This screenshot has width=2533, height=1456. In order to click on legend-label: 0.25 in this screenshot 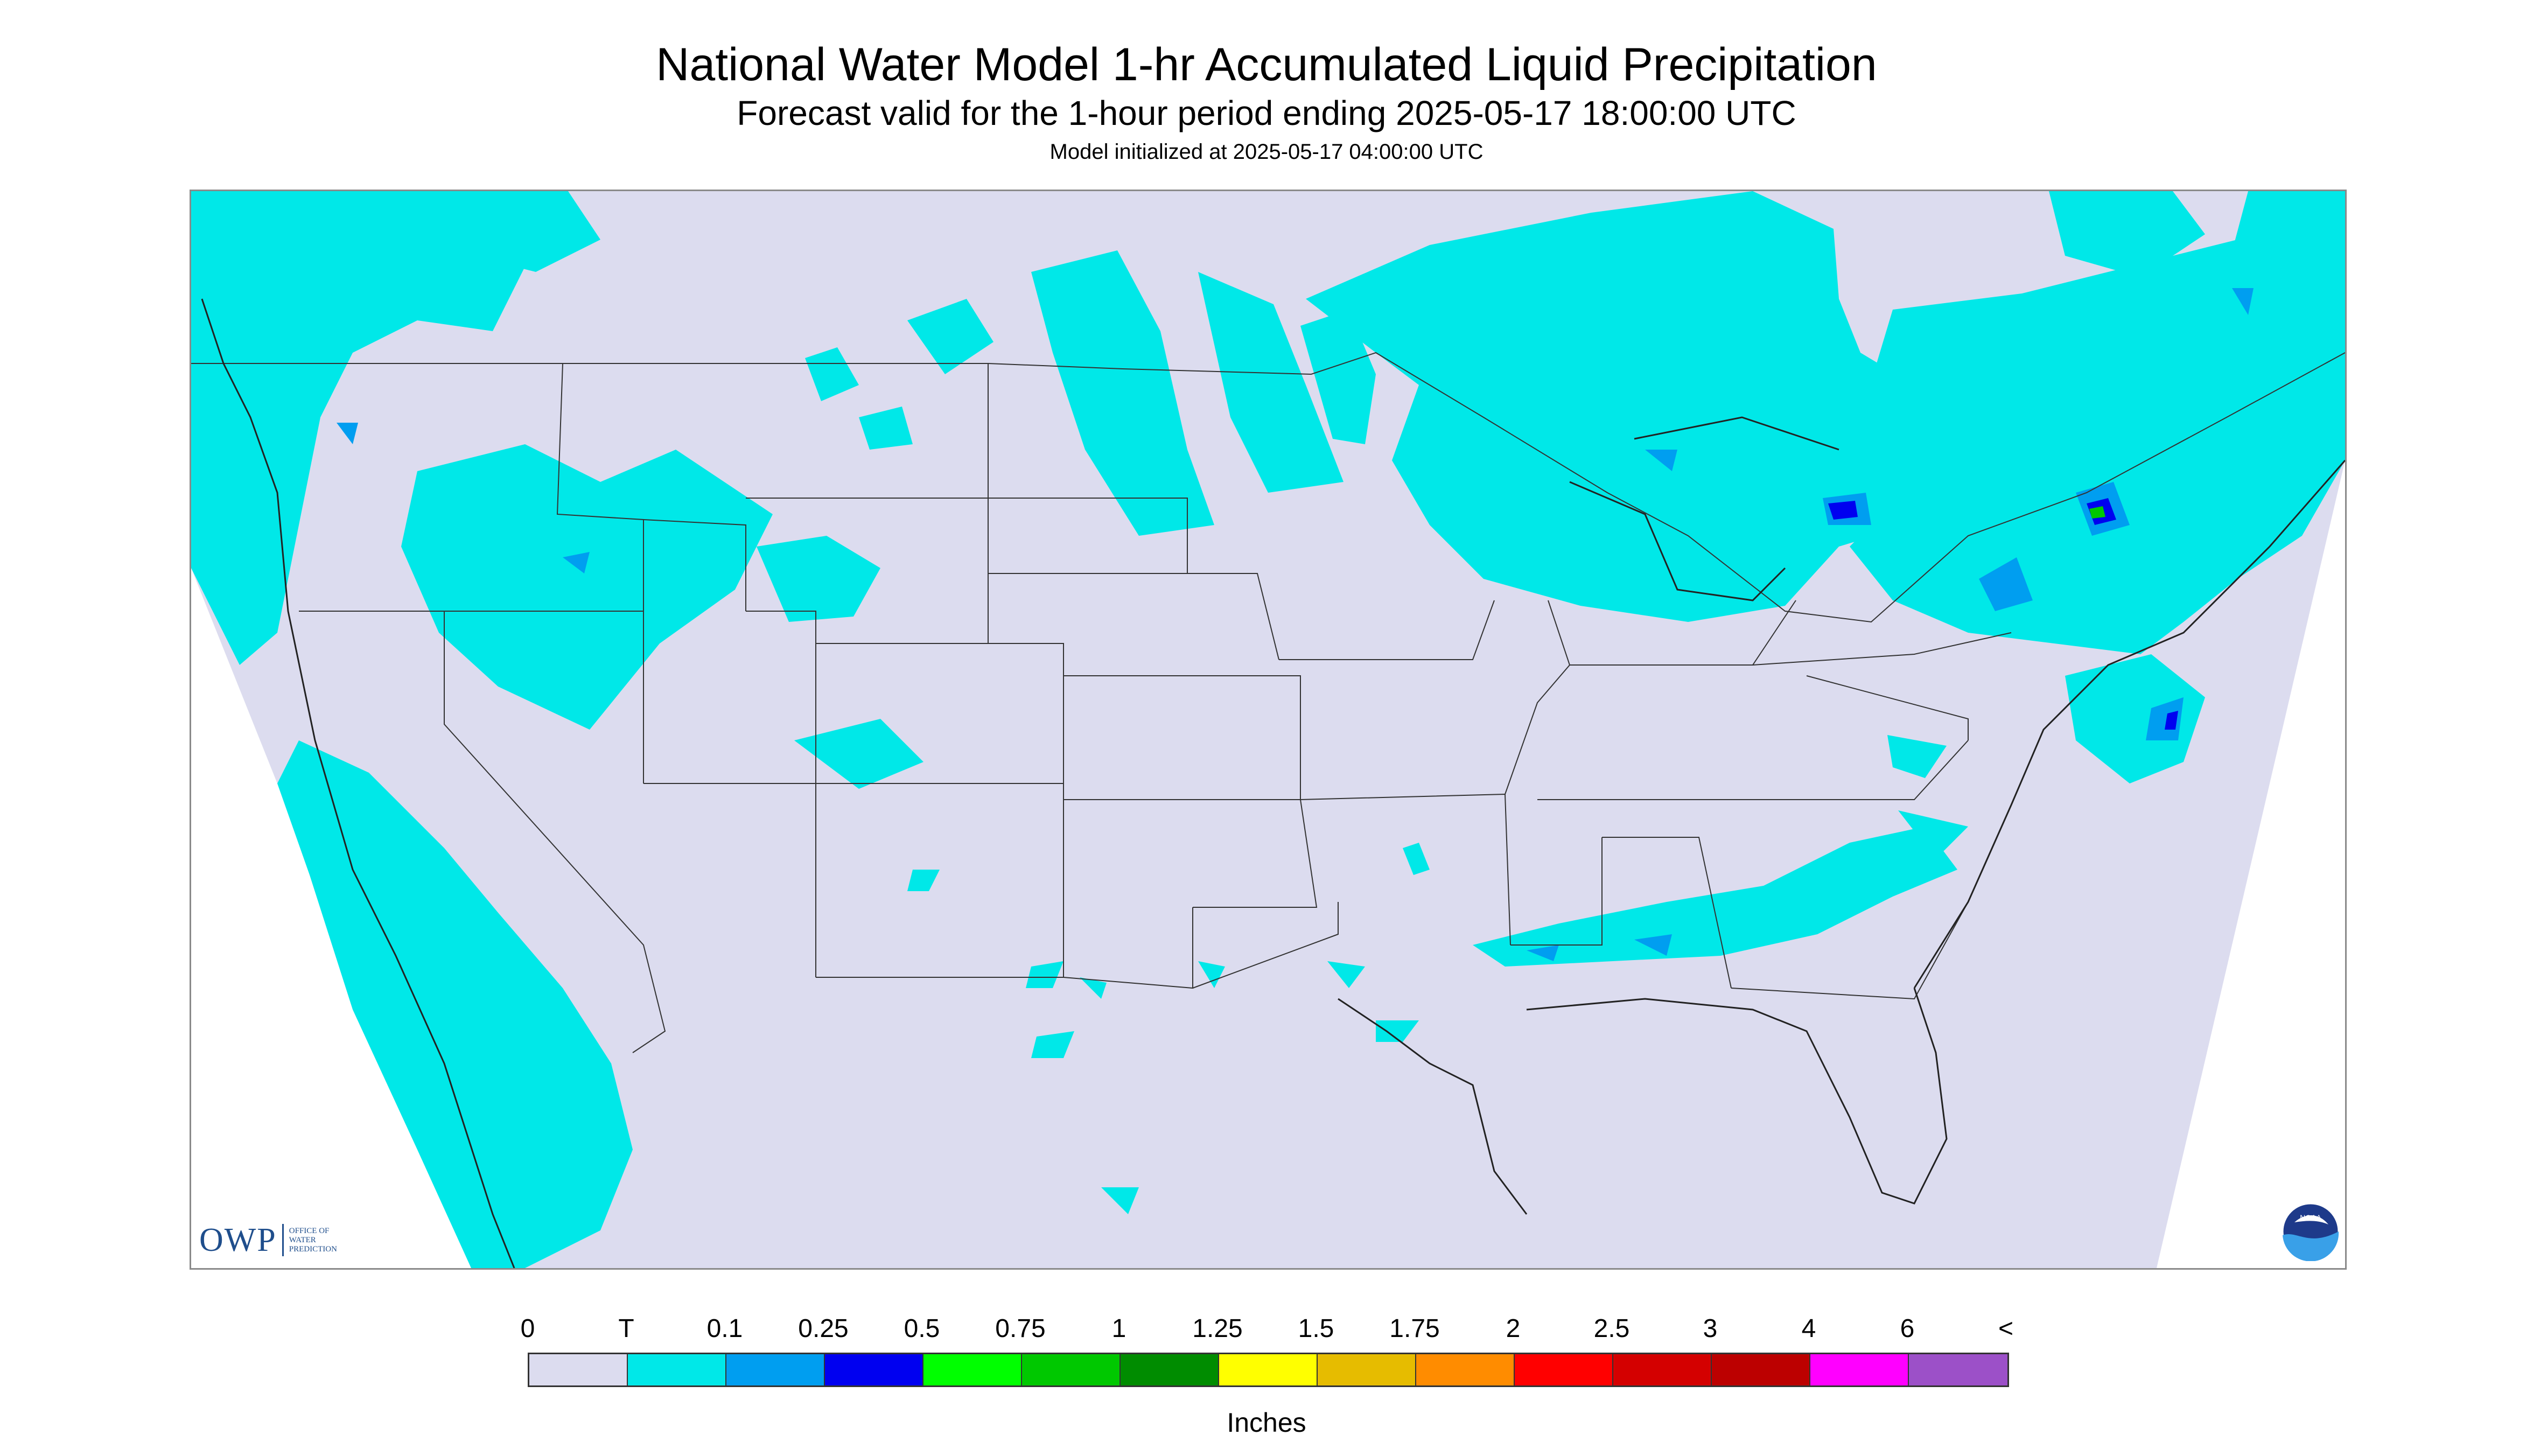, I will do `click(824, 1328)`.